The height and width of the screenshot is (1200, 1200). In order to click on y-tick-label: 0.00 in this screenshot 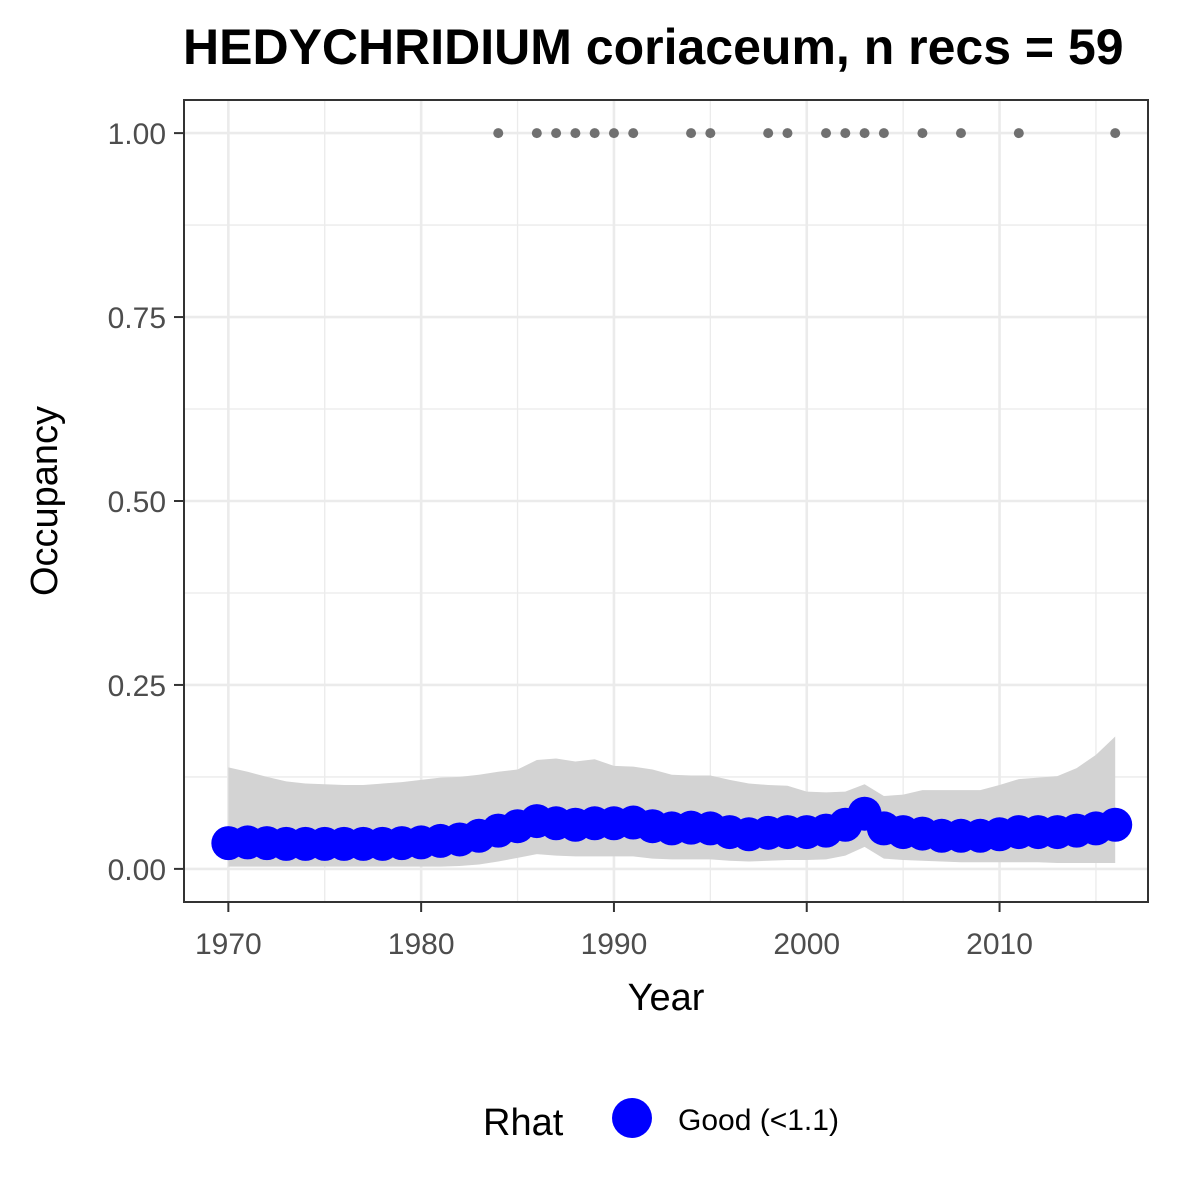, I will do `click(137, 870)`.